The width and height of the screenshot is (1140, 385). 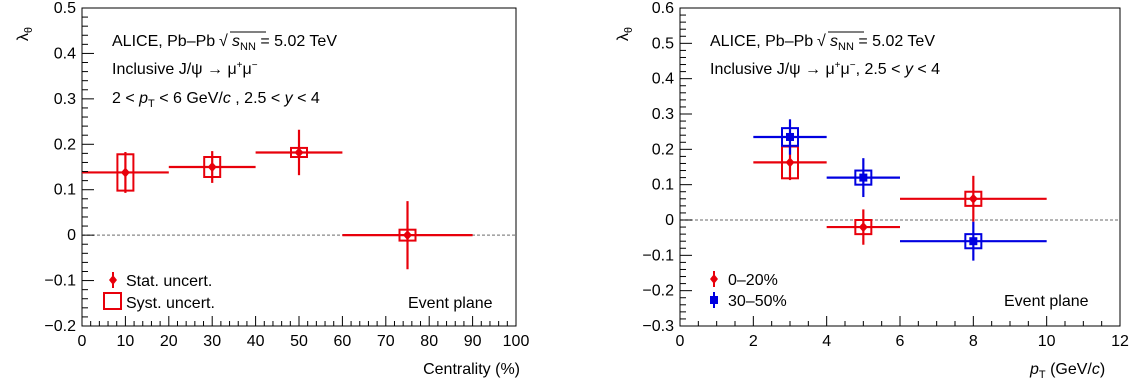 I want to click on legend-syst-marker, so click(x=112, y=301).